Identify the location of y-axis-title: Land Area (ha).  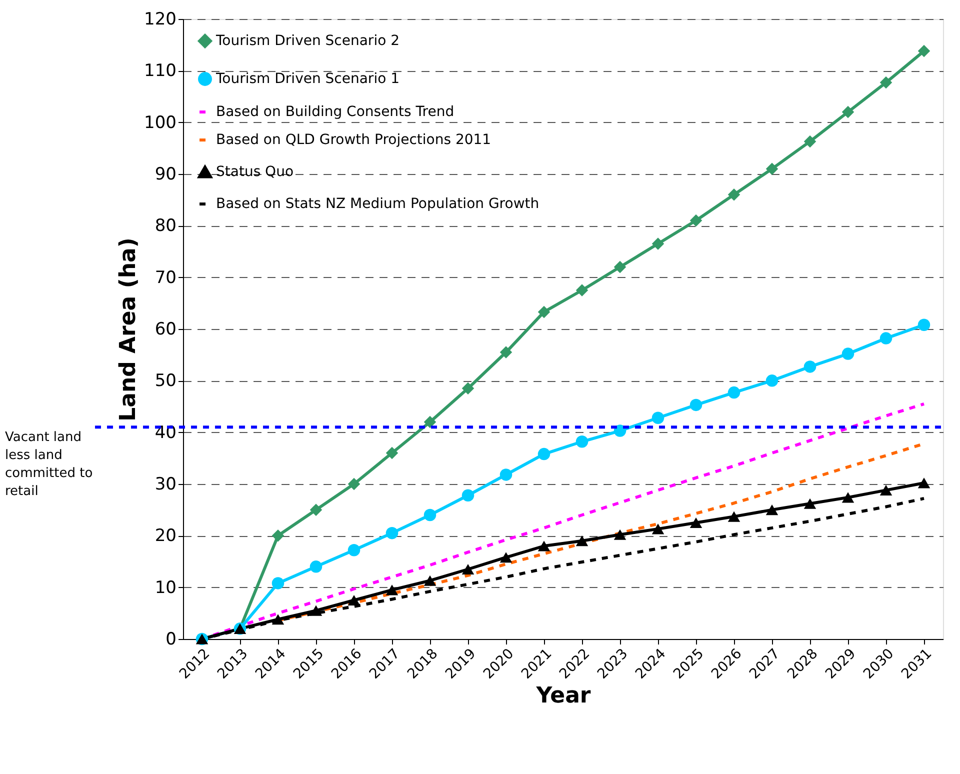
(129, 330).